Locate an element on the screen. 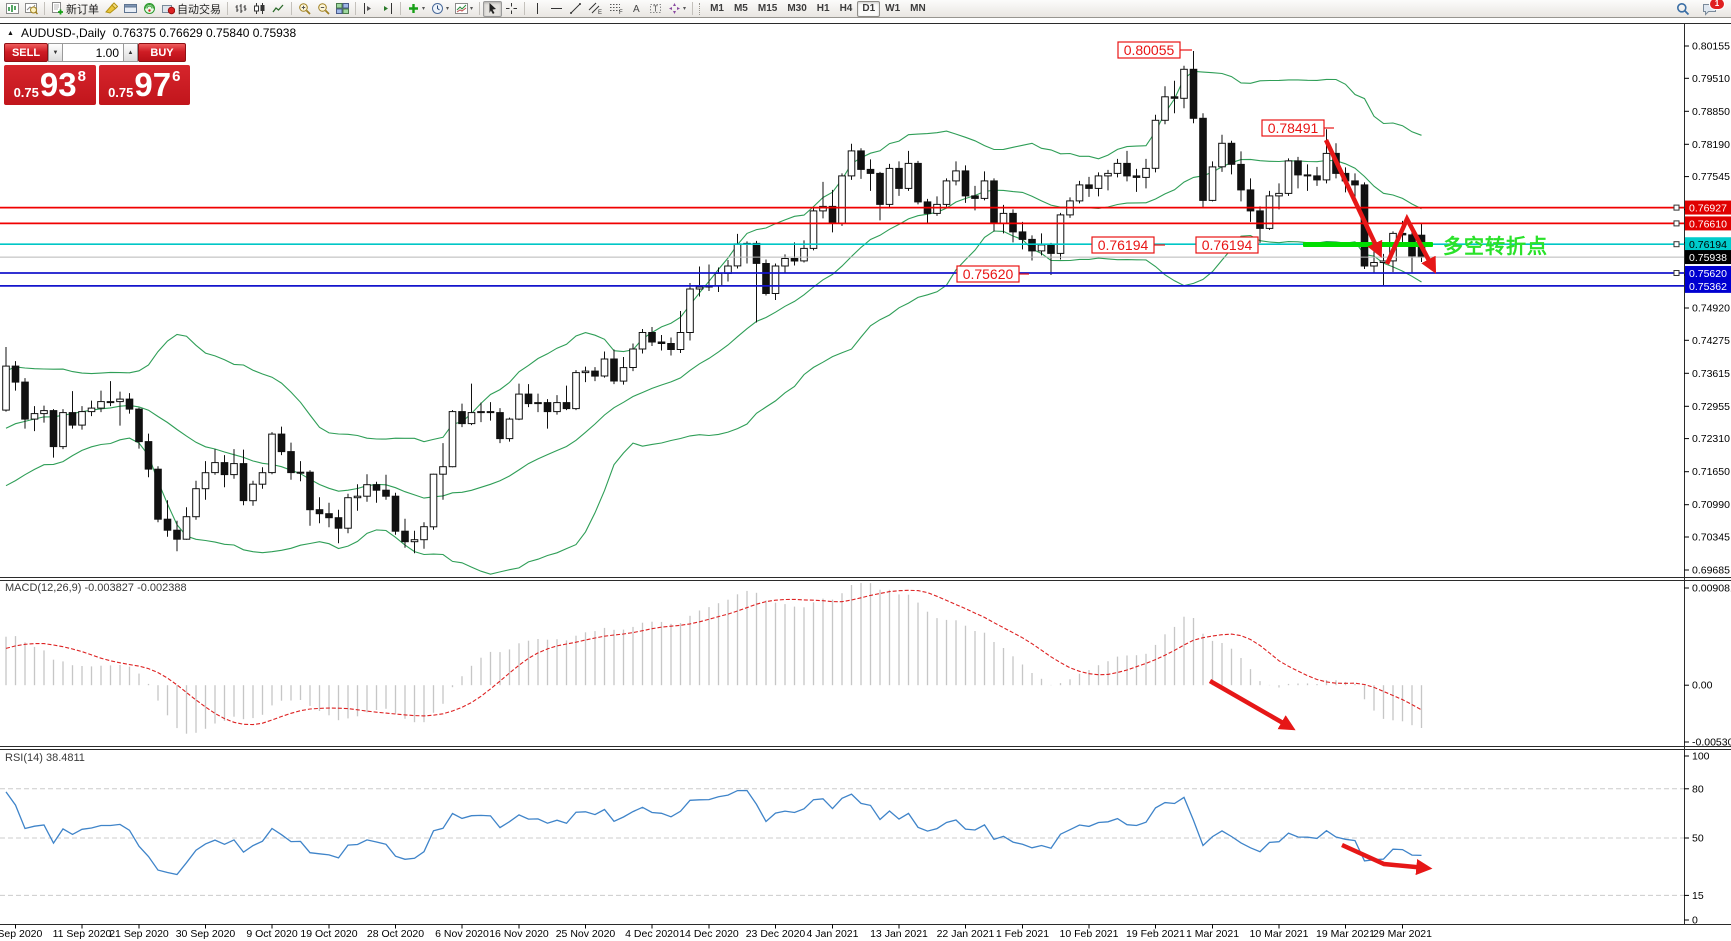  svg-text: 2 Sep 2020 is located at coordinates (21, 934).